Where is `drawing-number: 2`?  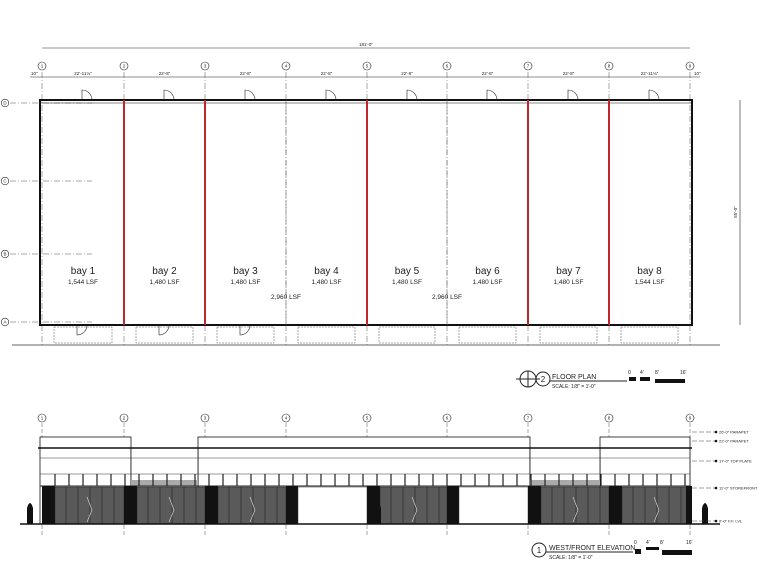
drawing-number: 2 is located at coordinates (543, 379).